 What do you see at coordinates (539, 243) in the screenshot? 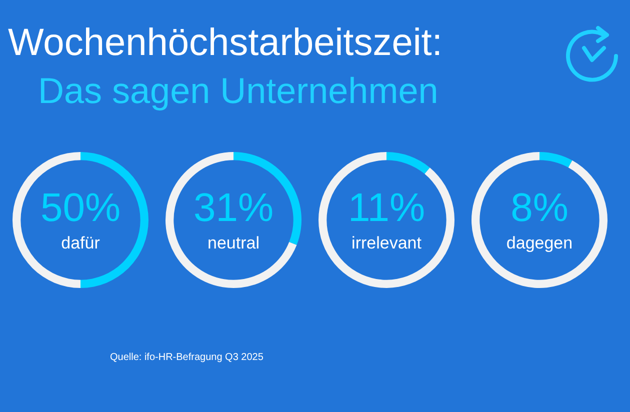
I see `slice-label: dagegen` at bounding box center [539, 243].